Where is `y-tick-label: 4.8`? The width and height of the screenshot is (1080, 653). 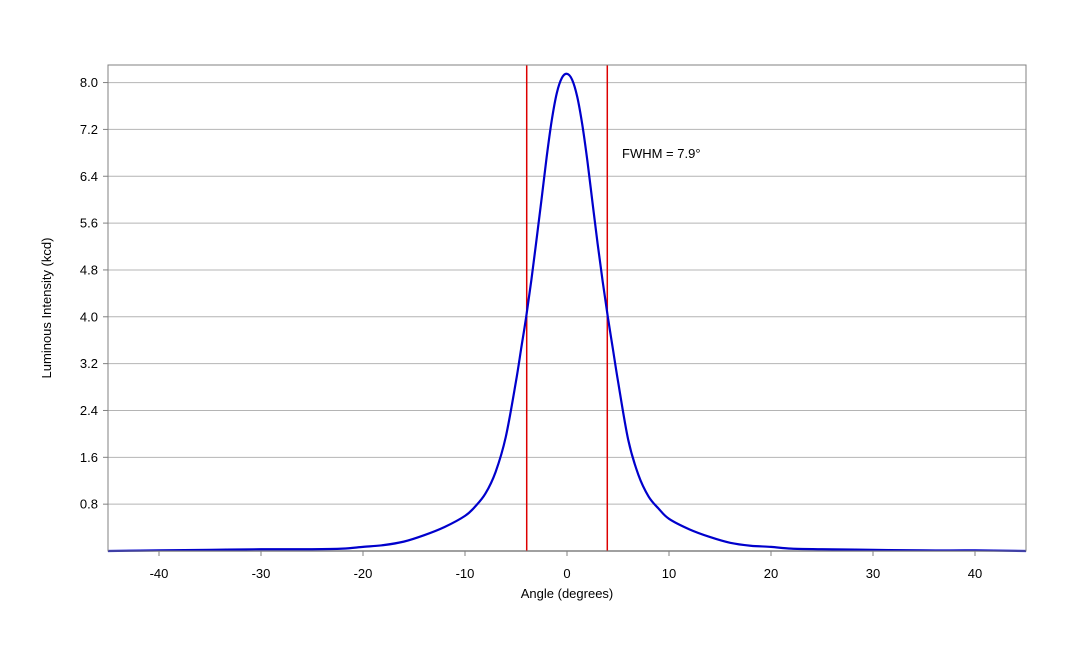
y-tick-label: 4.8 is located at coordinates (89, 269).